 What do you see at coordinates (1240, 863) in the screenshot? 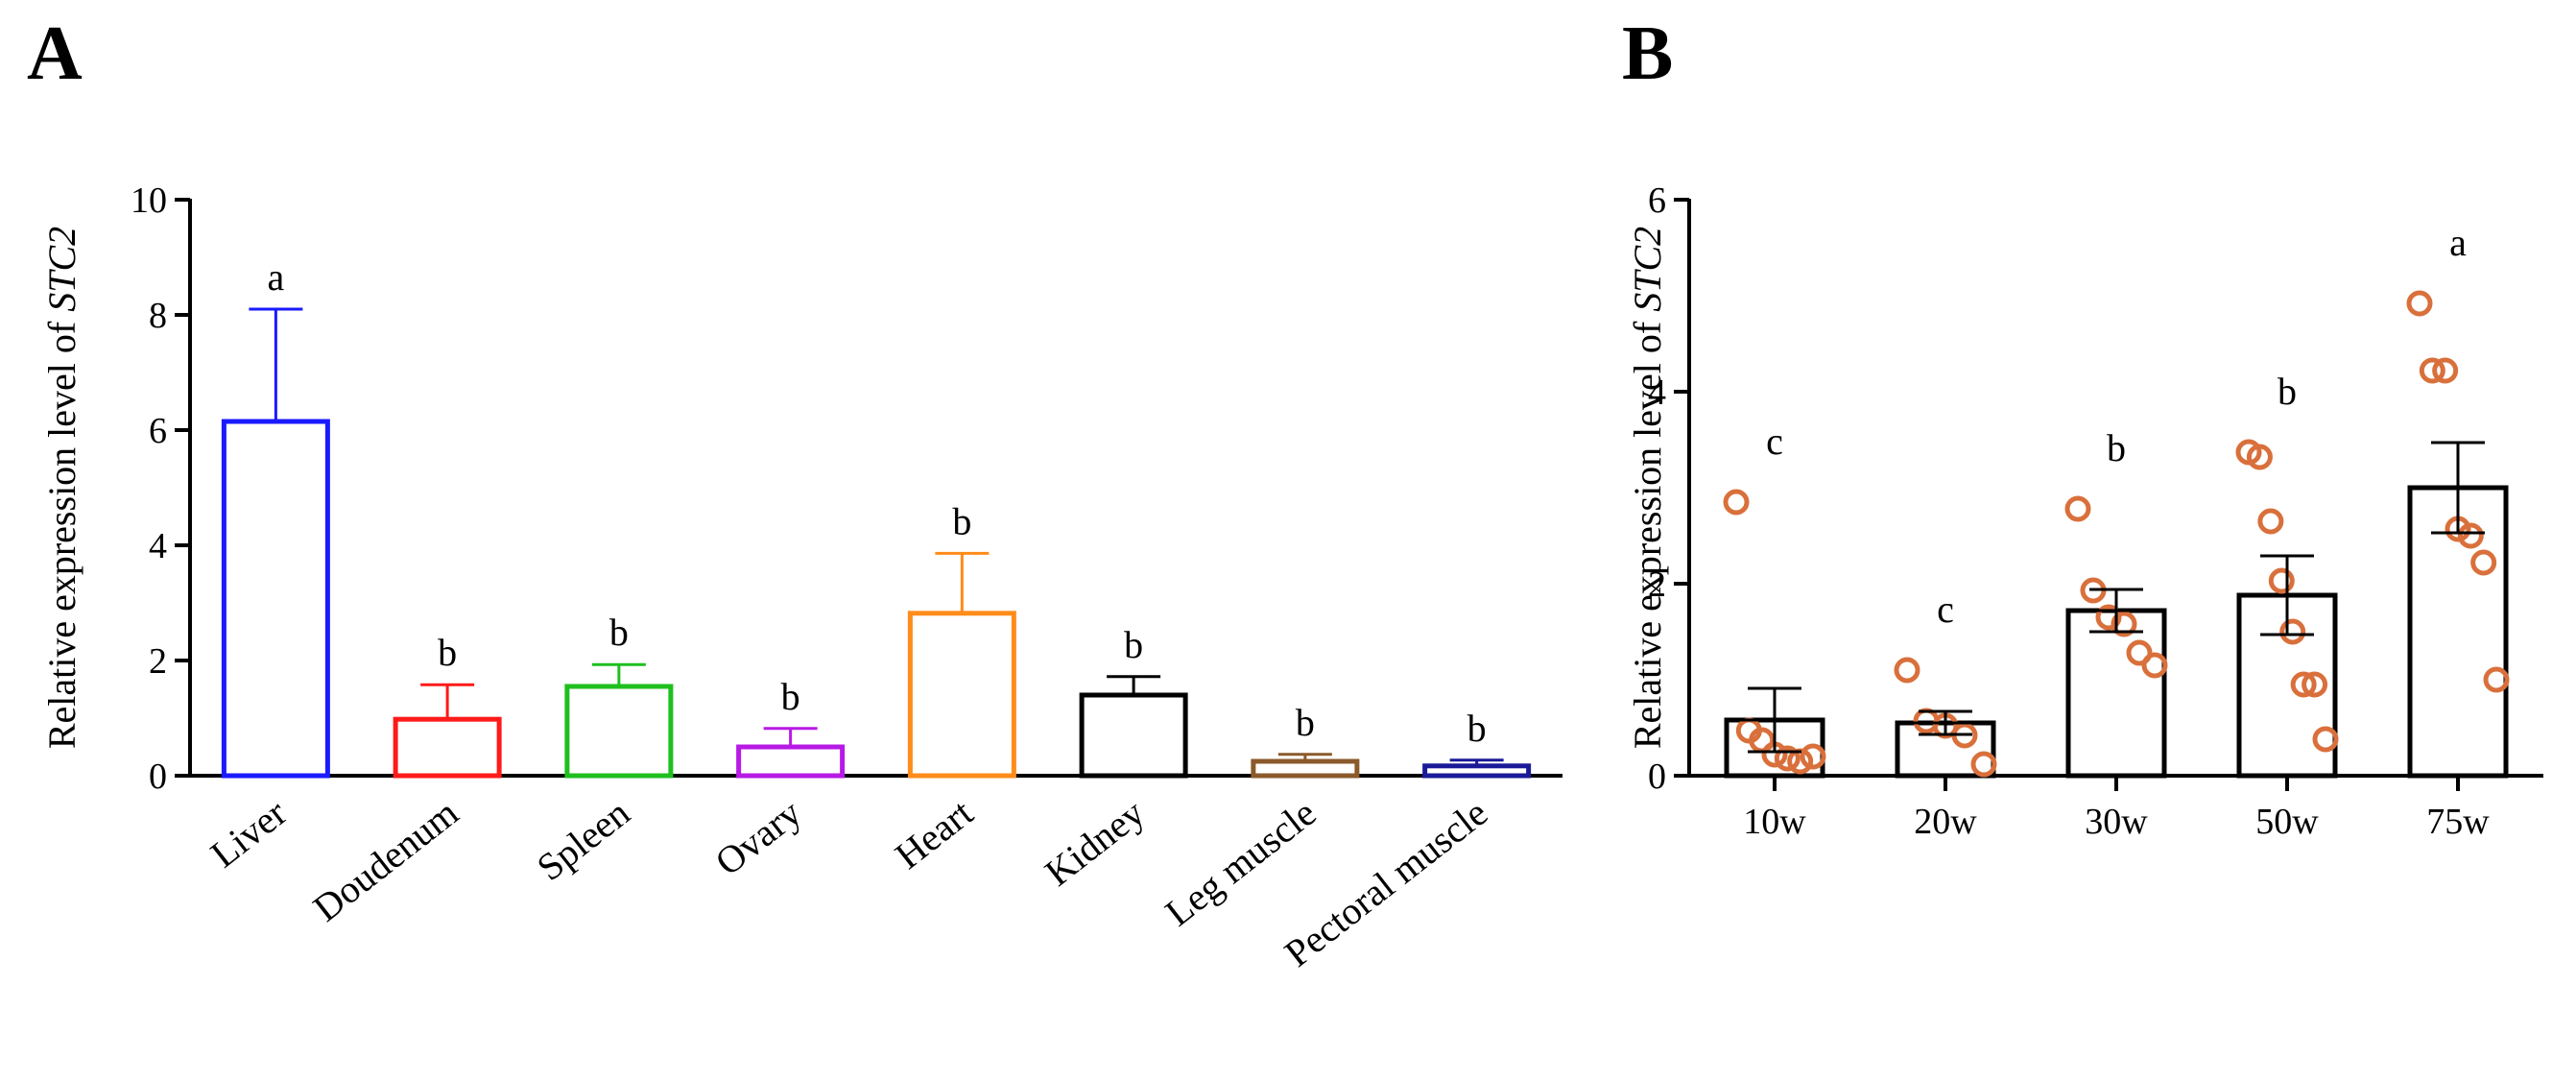
I see `x-tick-label-leg-muscle: Leg muscle` at bounding box center [1240, 863].